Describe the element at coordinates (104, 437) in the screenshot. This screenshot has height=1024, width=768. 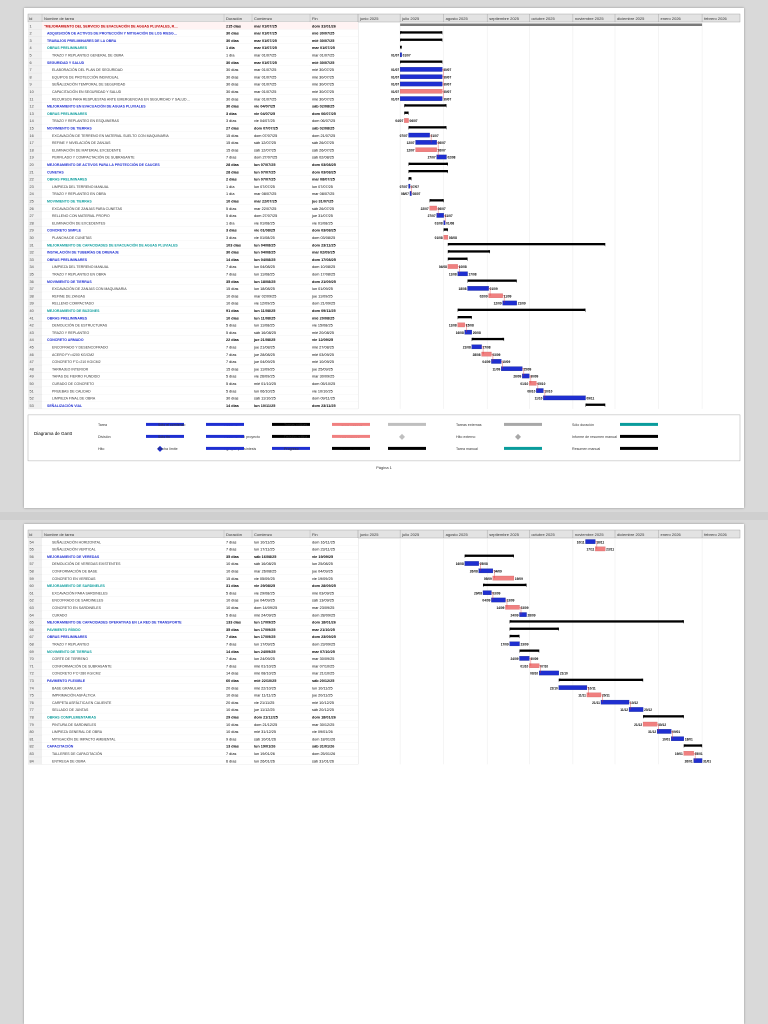
I see `legend-label: División` at that location.